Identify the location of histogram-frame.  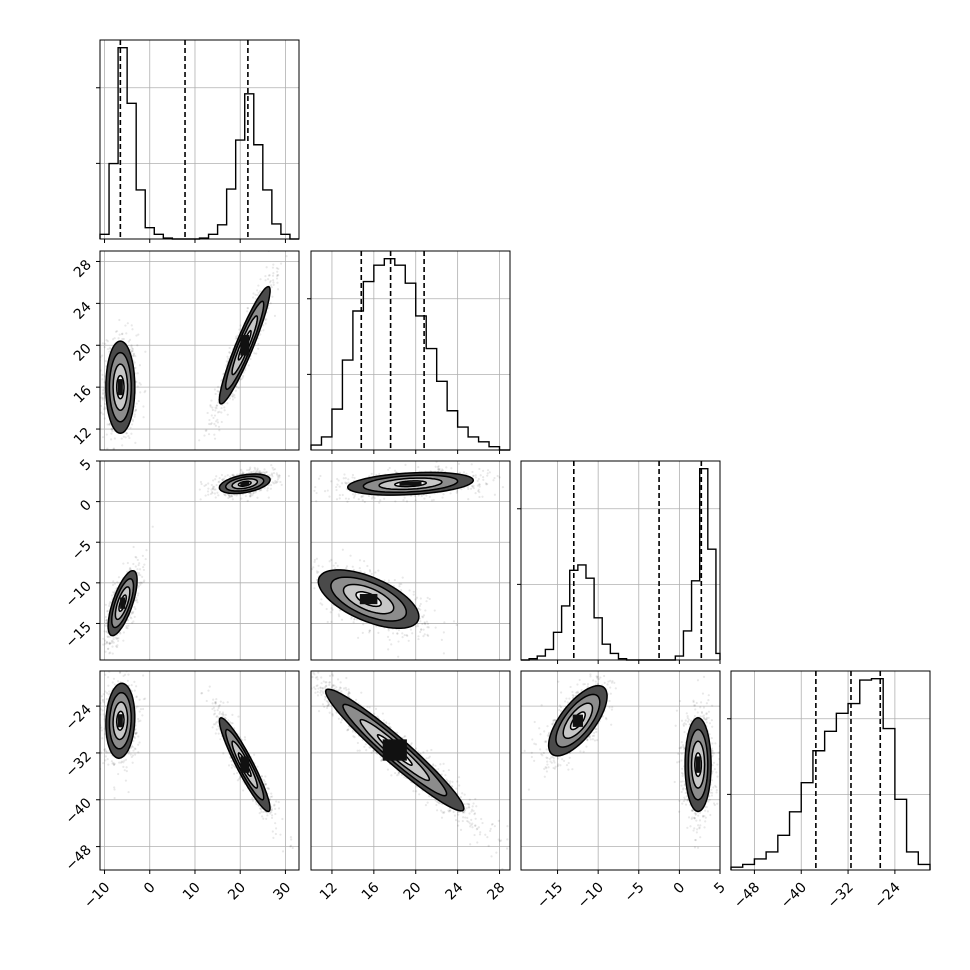
(410, 350).